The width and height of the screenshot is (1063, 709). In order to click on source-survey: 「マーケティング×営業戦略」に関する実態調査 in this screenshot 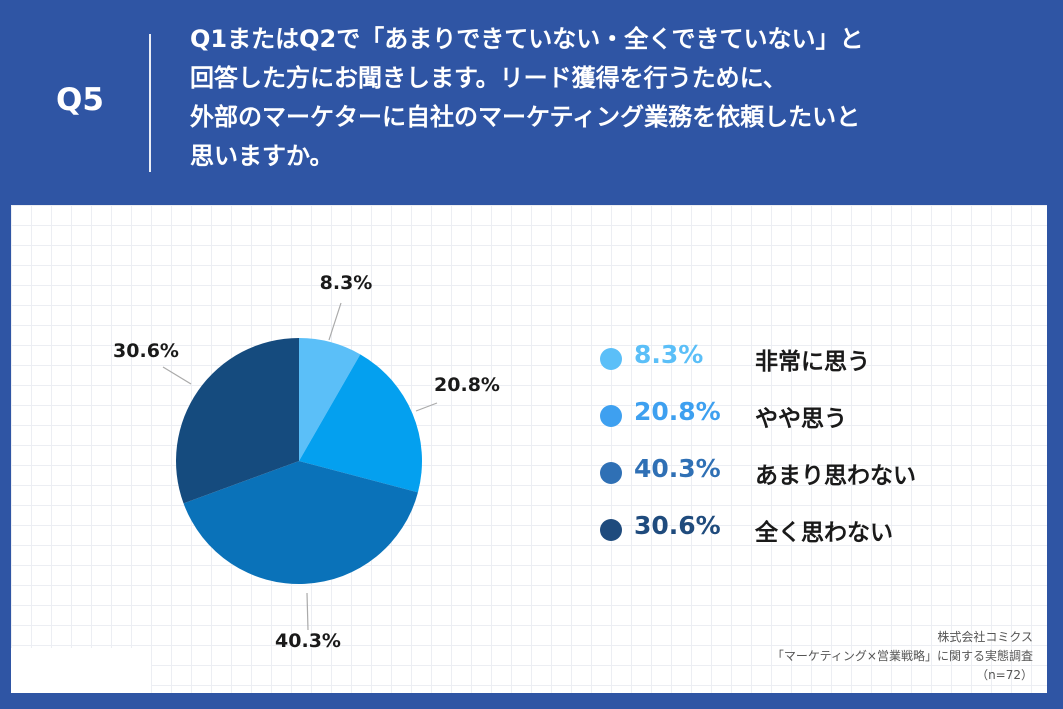, I will do `click(902, 656)`.